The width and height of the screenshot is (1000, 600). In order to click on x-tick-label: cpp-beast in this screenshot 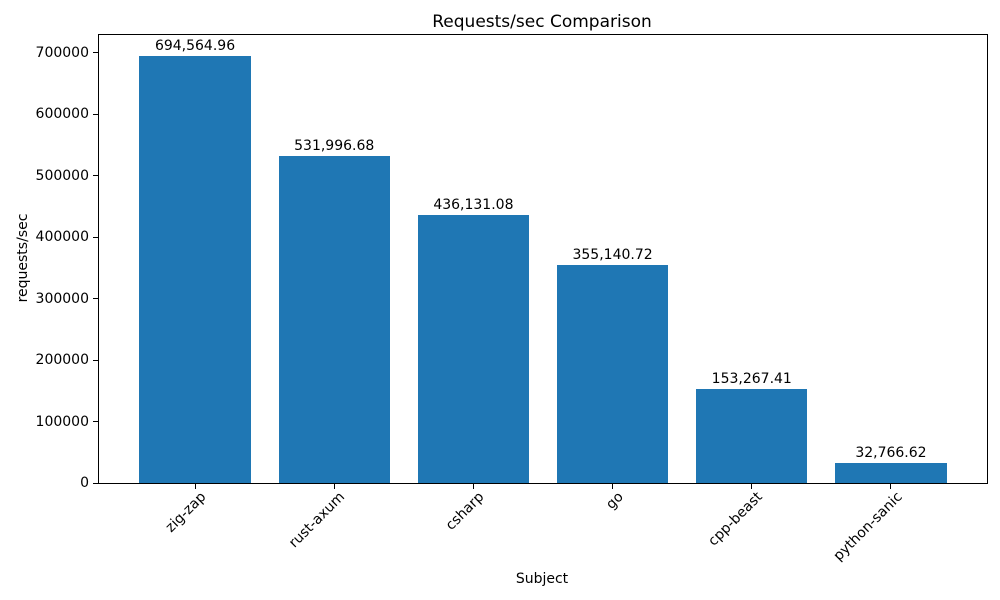, I will do `click(736, 519)`.